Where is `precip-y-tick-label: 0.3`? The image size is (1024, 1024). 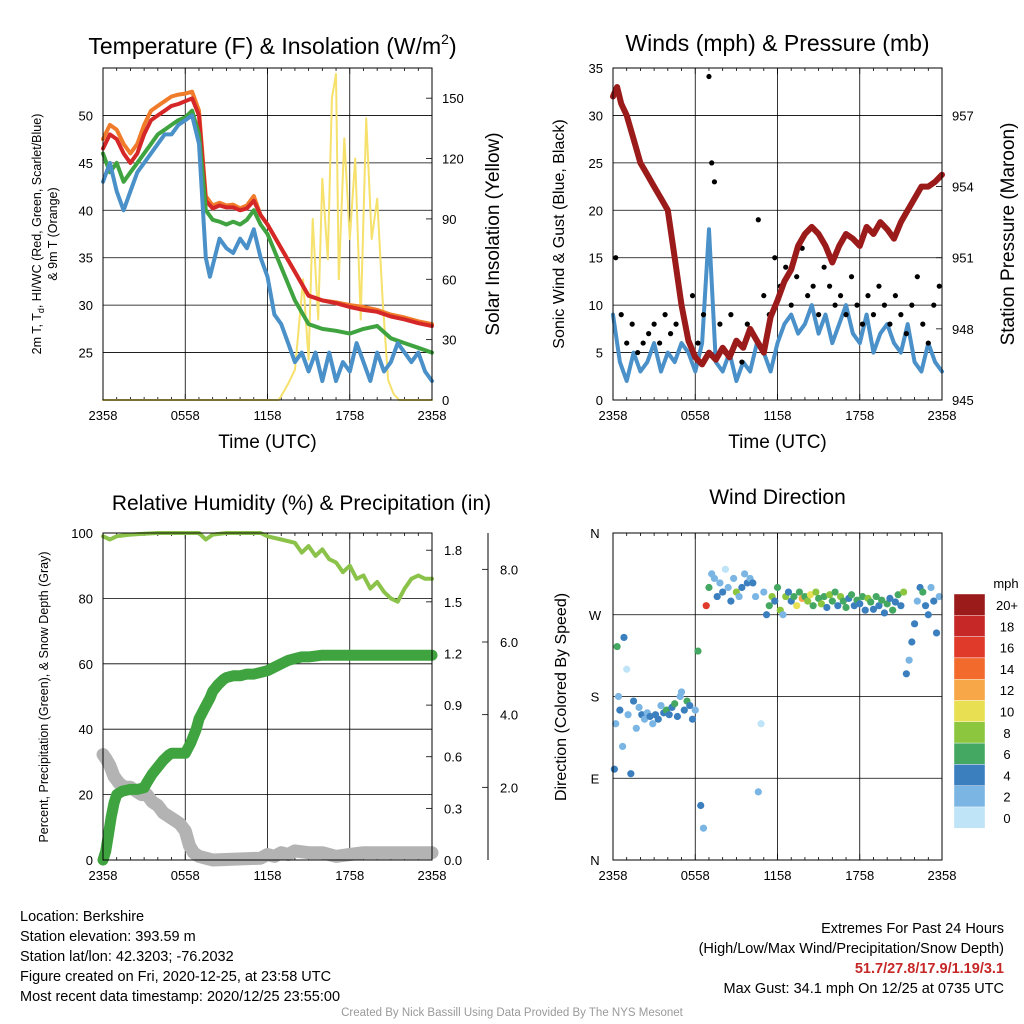
precip-y-tick-label: 0.3 is located at coordinates (453, 808).